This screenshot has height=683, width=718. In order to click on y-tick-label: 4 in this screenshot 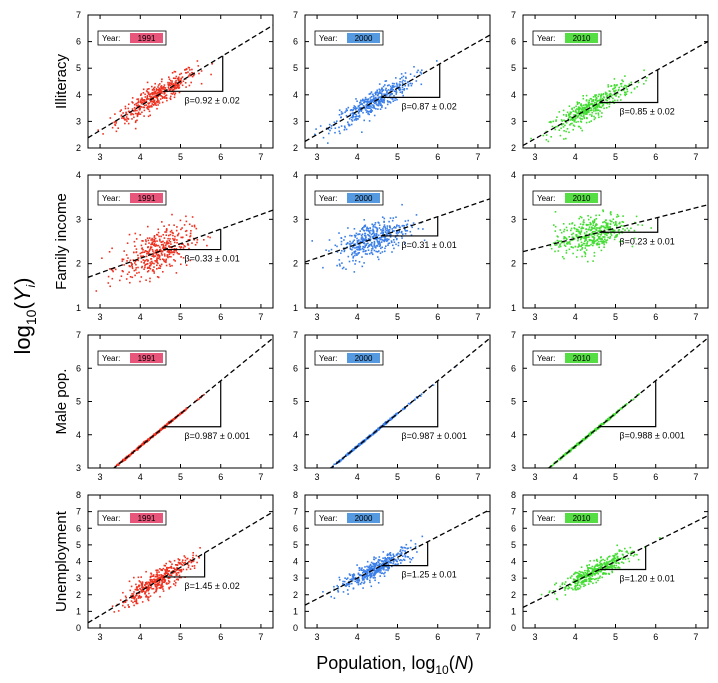, I will do `click(513, 95)`.